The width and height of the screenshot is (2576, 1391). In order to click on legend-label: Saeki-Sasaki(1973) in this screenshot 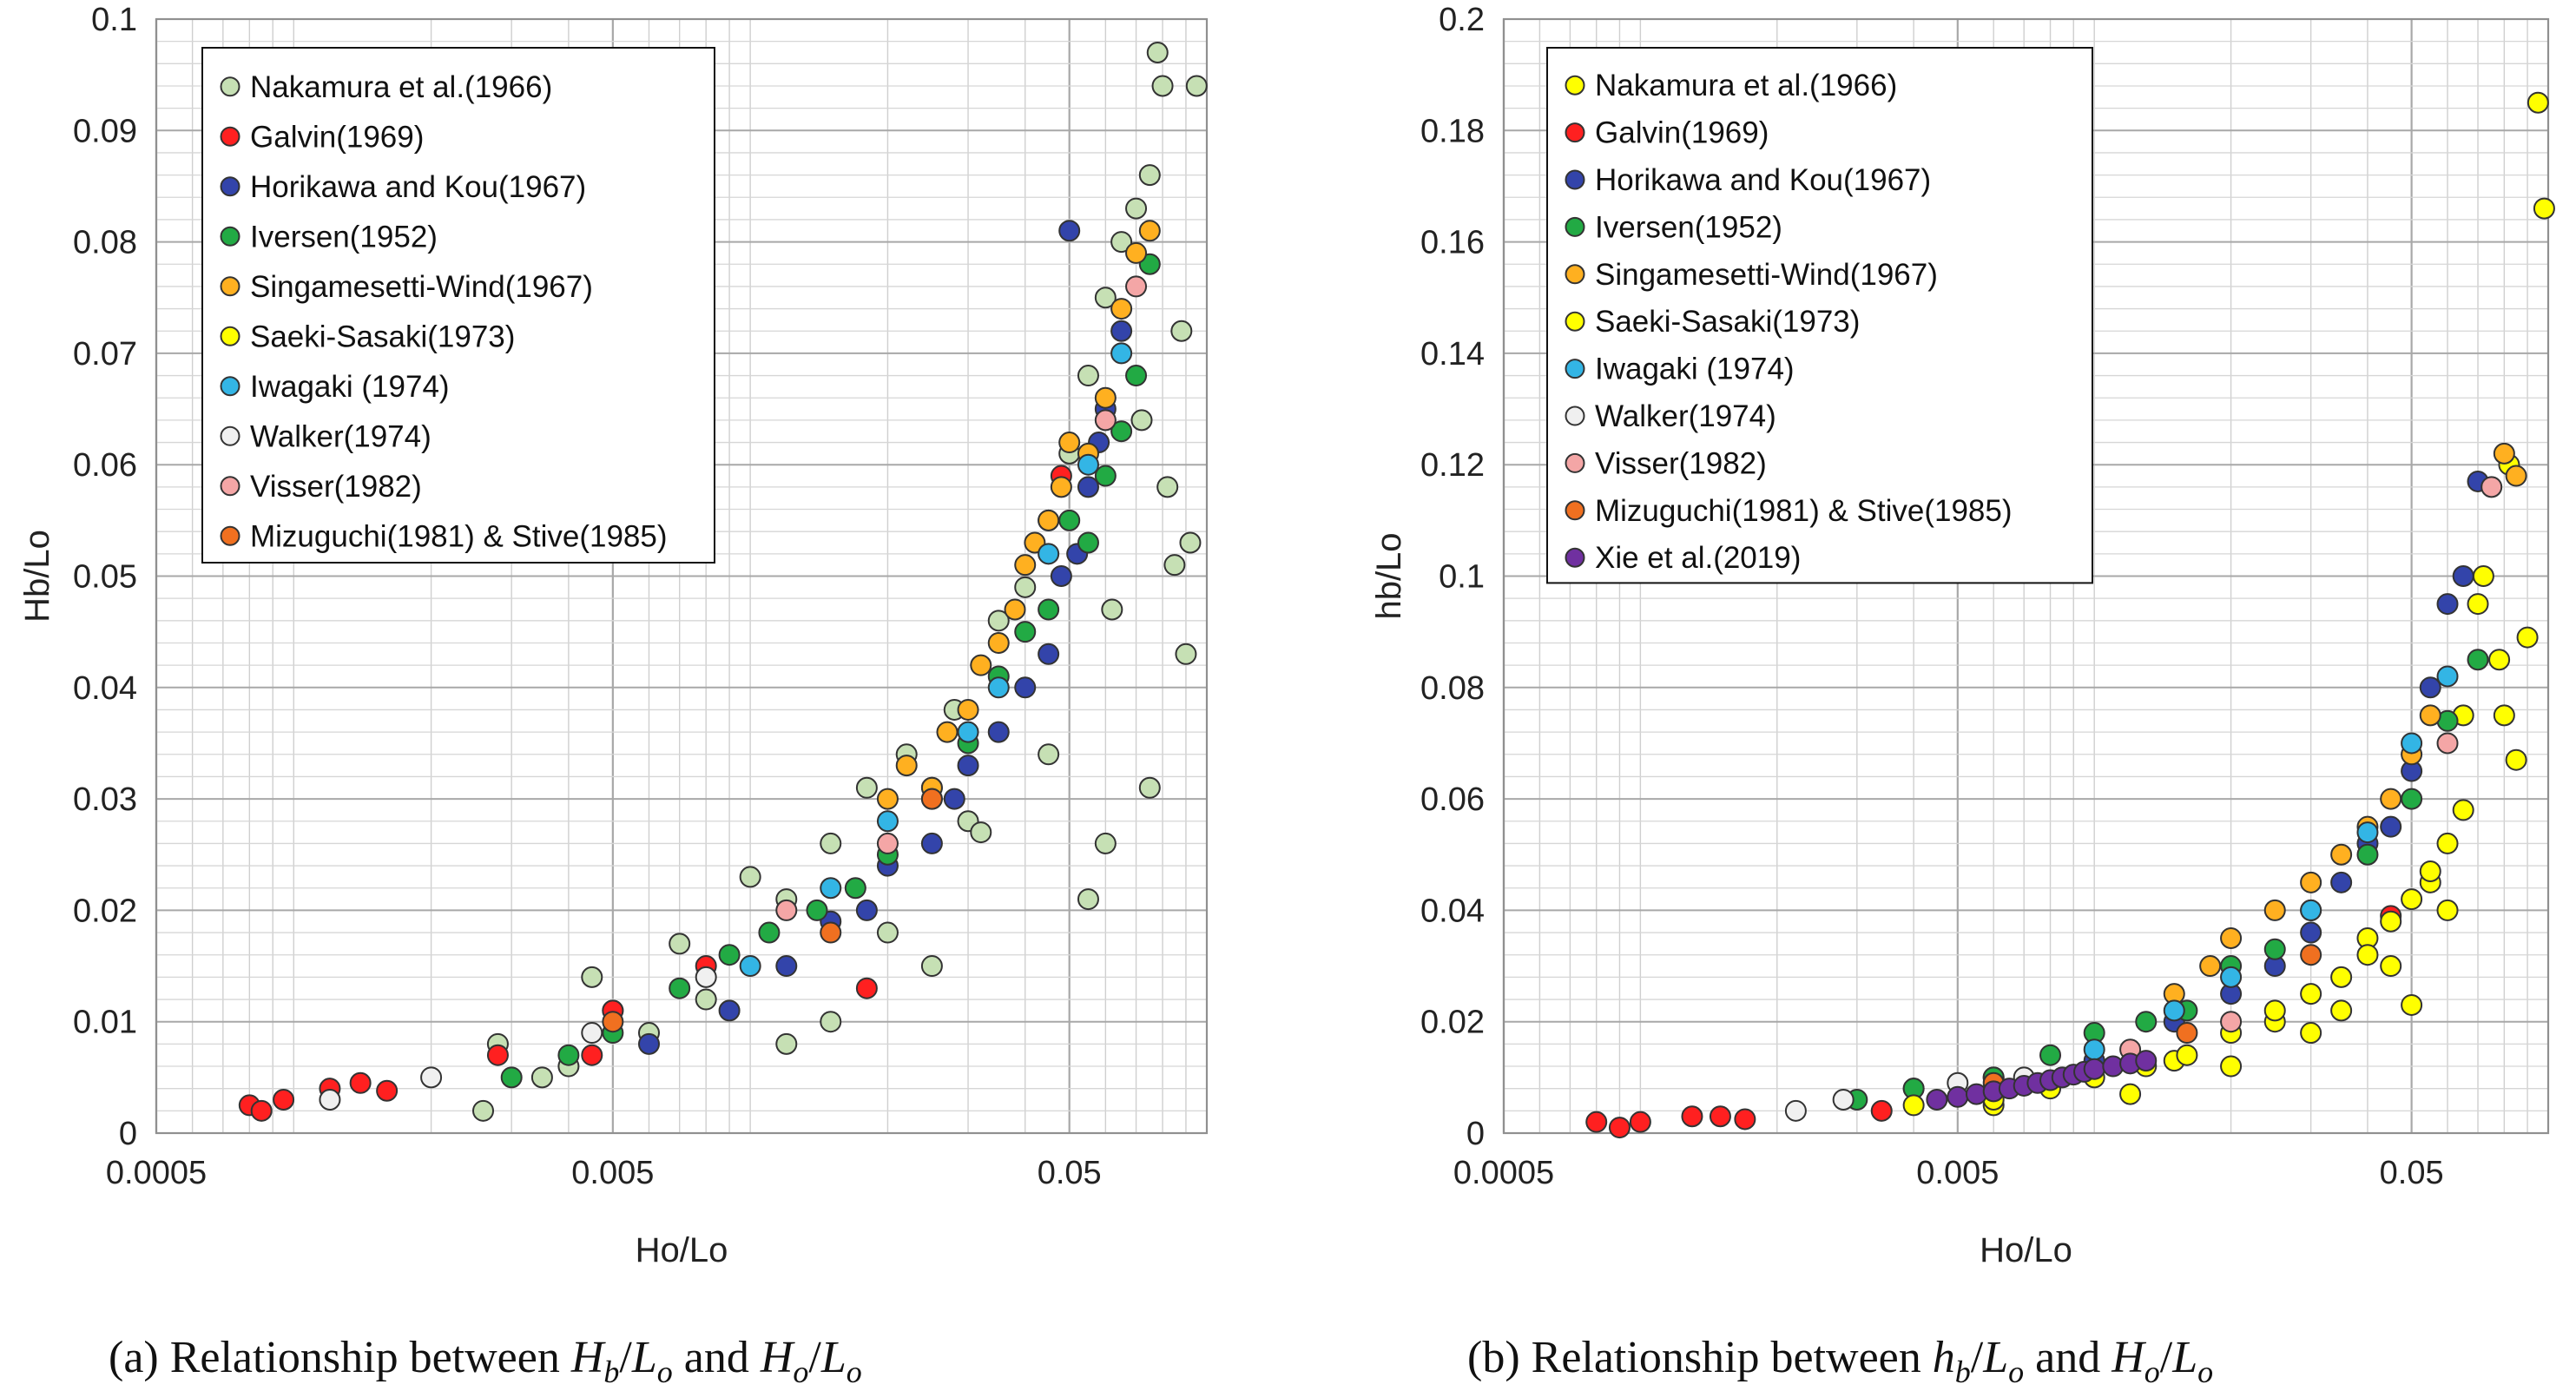, I will do `click(382, 336)`.